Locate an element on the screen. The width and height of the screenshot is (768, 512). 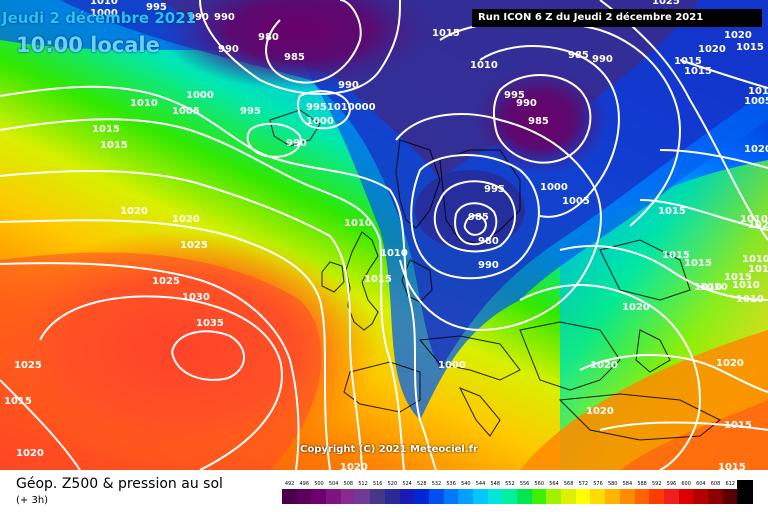
legend-subtitle: (+ 3h) is located at coordinates (32, 500).